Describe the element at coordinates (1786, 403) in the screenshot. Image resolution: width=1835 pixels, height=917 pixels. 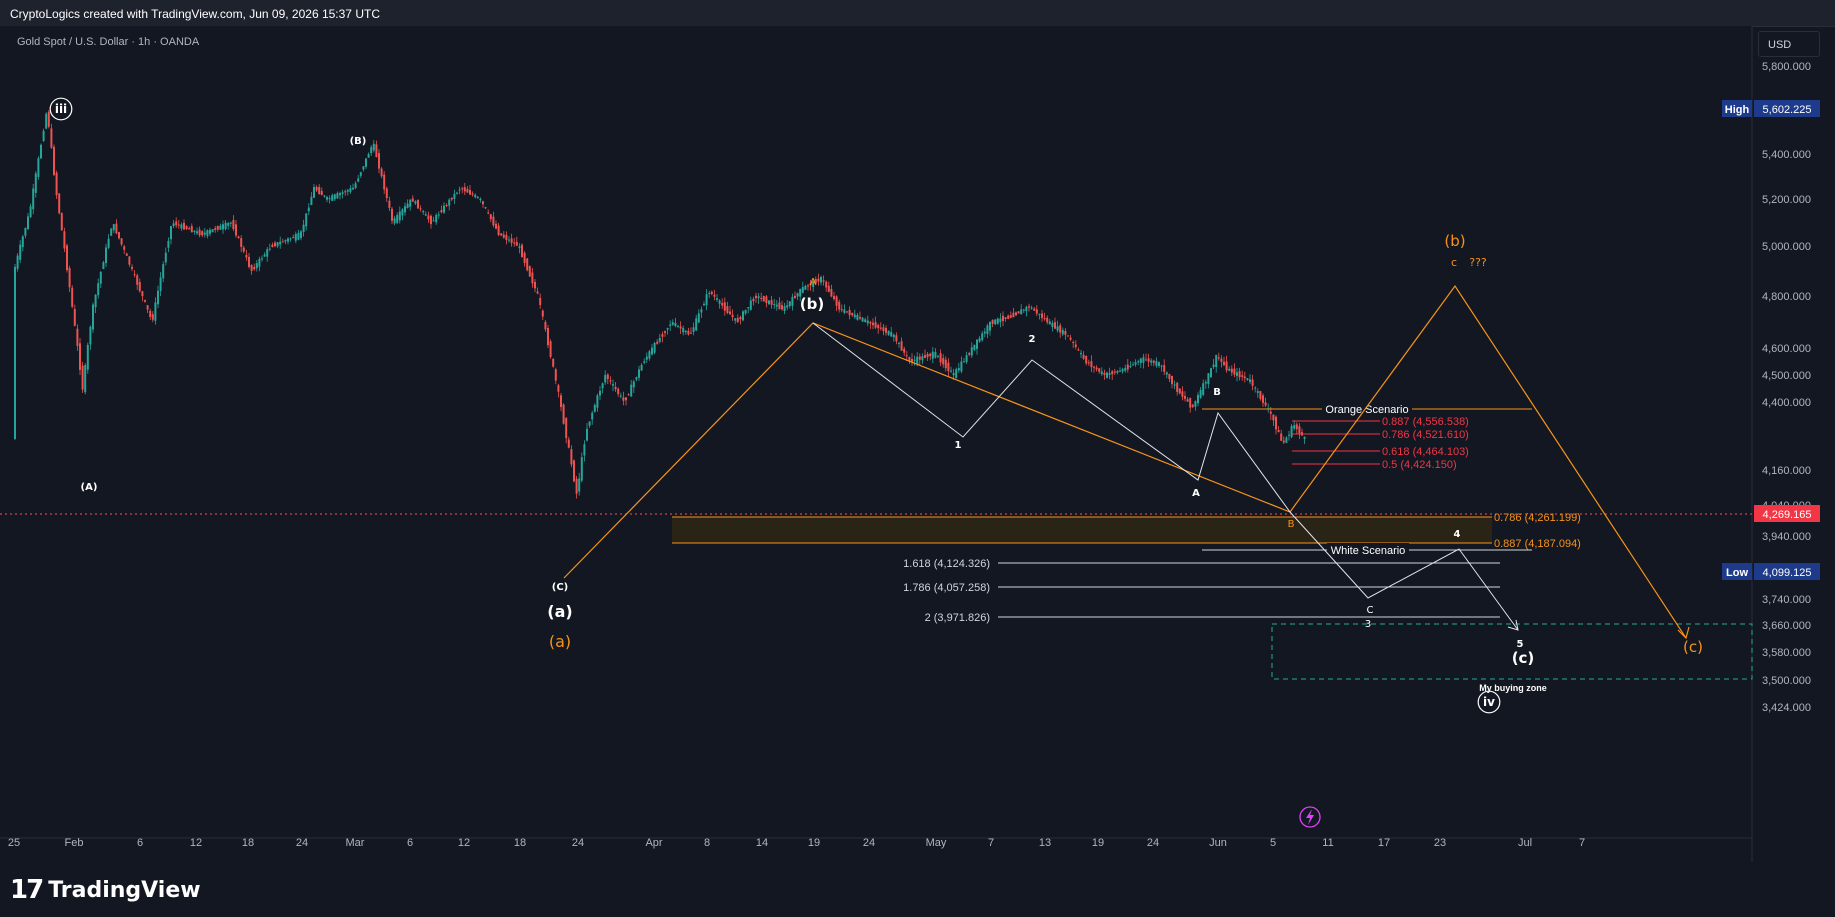
I see `y-tick-label: 4,400.000` at that location.